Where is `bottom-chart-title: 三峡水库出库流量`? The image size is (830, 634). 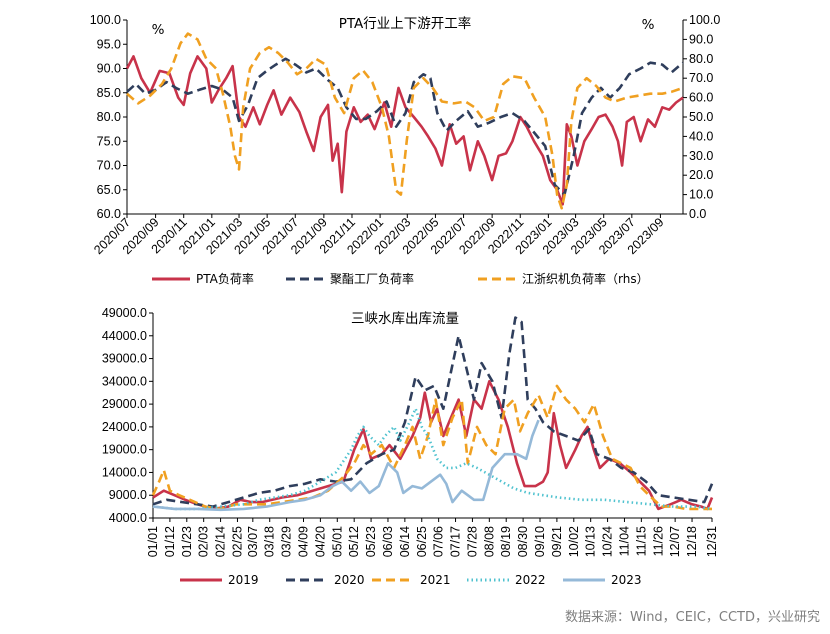 bottom-chart-title: 三峡水库出库流量 is located at coordinates (405, 319).